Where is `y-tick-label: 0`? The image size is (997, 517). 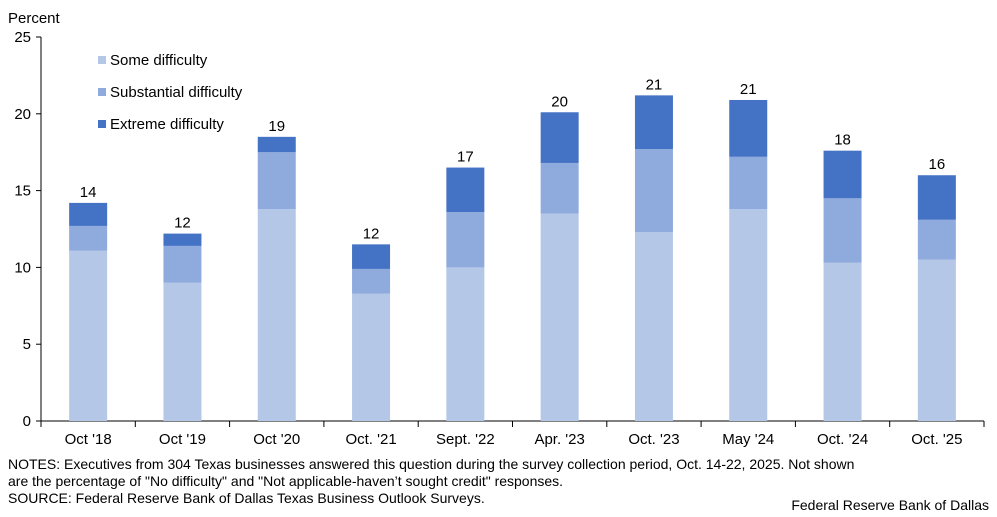
y-tick-label: 0 is located at coordinates (27, 421).